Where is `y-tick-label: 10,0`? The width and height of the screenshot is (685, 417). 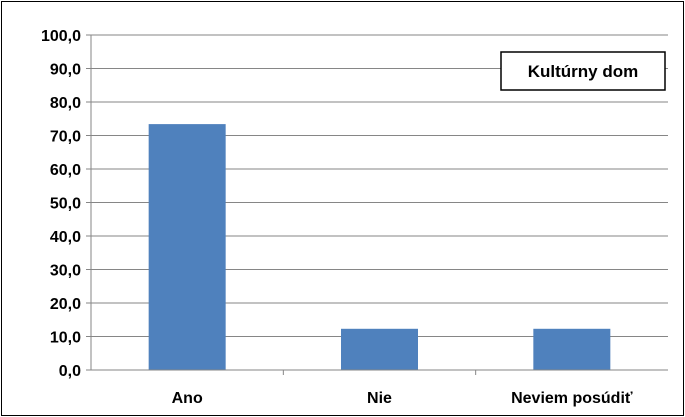
y-tick-label: 10,0 is located at coordinates (65, 338).